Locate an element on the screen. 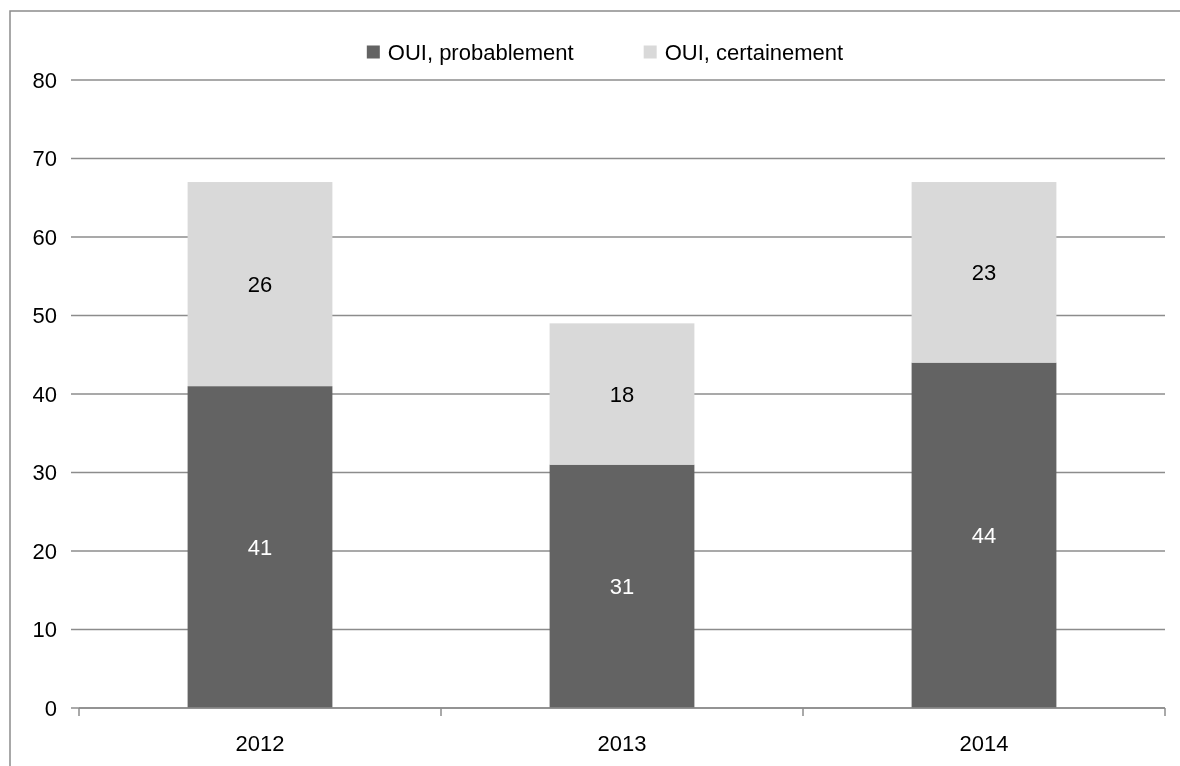  data-label: 26 is located at coordinates (260, 284).